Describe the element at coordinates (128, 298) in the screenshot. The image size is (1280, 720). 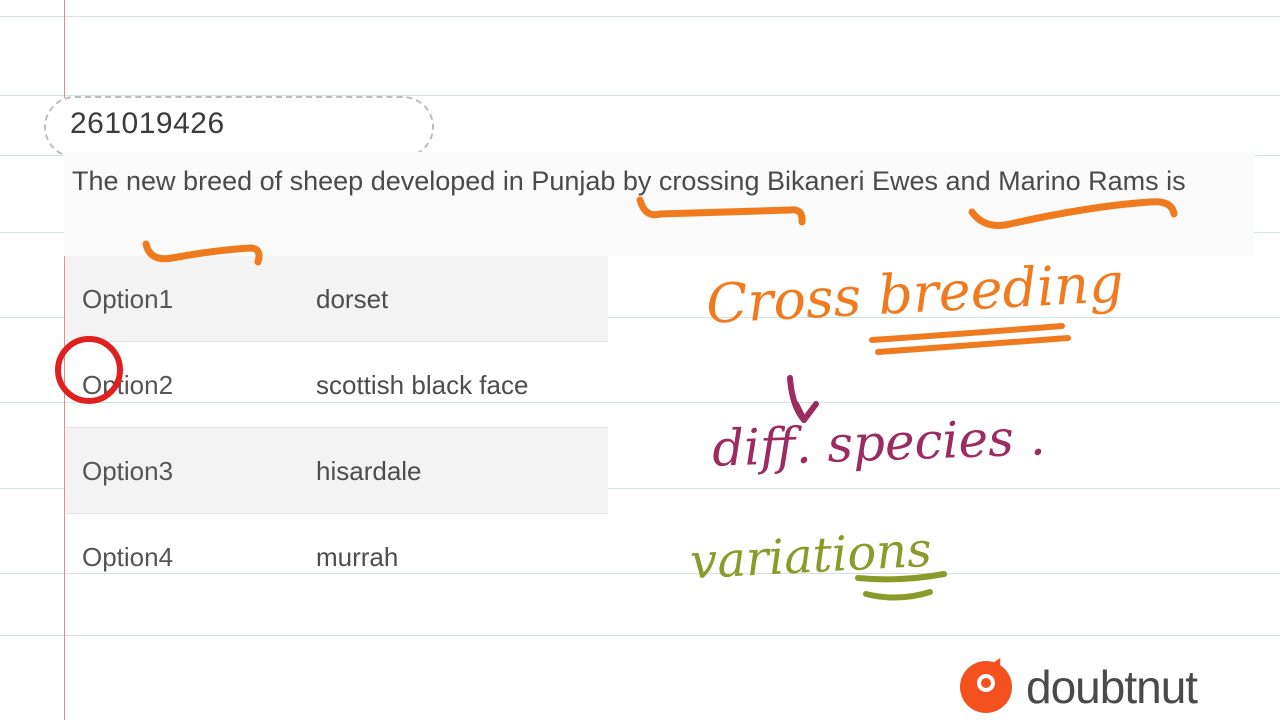
I see `option-label: Option1` at that location.